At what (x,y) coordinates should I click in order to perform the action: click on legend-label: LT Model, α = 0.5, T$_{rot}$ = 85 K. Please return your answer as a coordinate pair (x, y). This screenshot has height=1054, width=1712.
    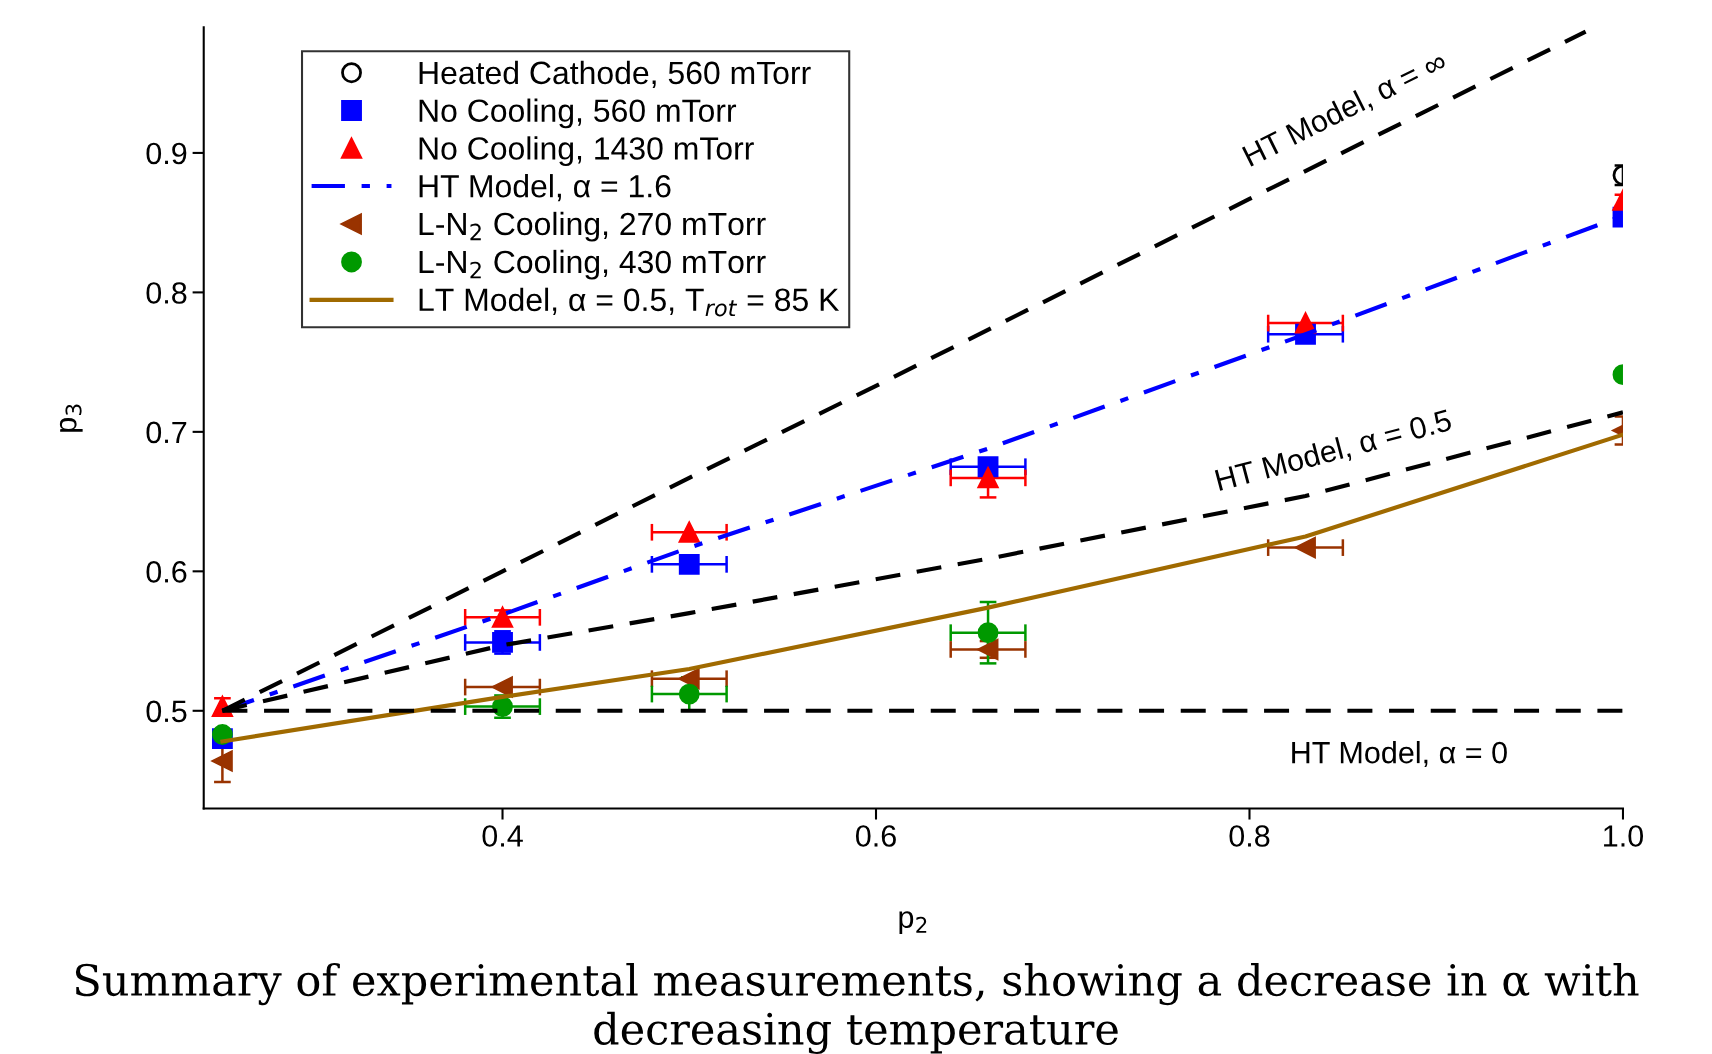
    Looking at the image, I should click on (629, 302).